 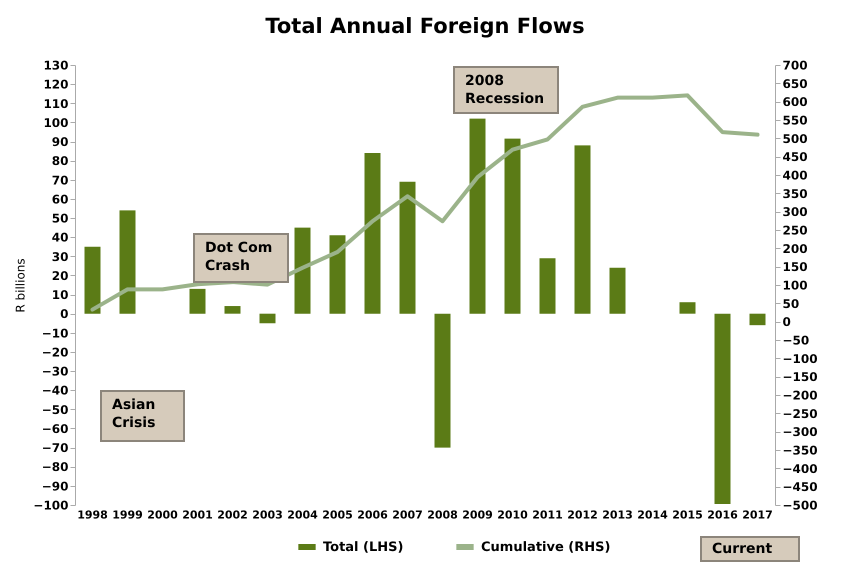 What do you see at coordinates (800, 432) in the screenshot?
I see `y2-tick-label: −300` at bounding box center [800, 432].